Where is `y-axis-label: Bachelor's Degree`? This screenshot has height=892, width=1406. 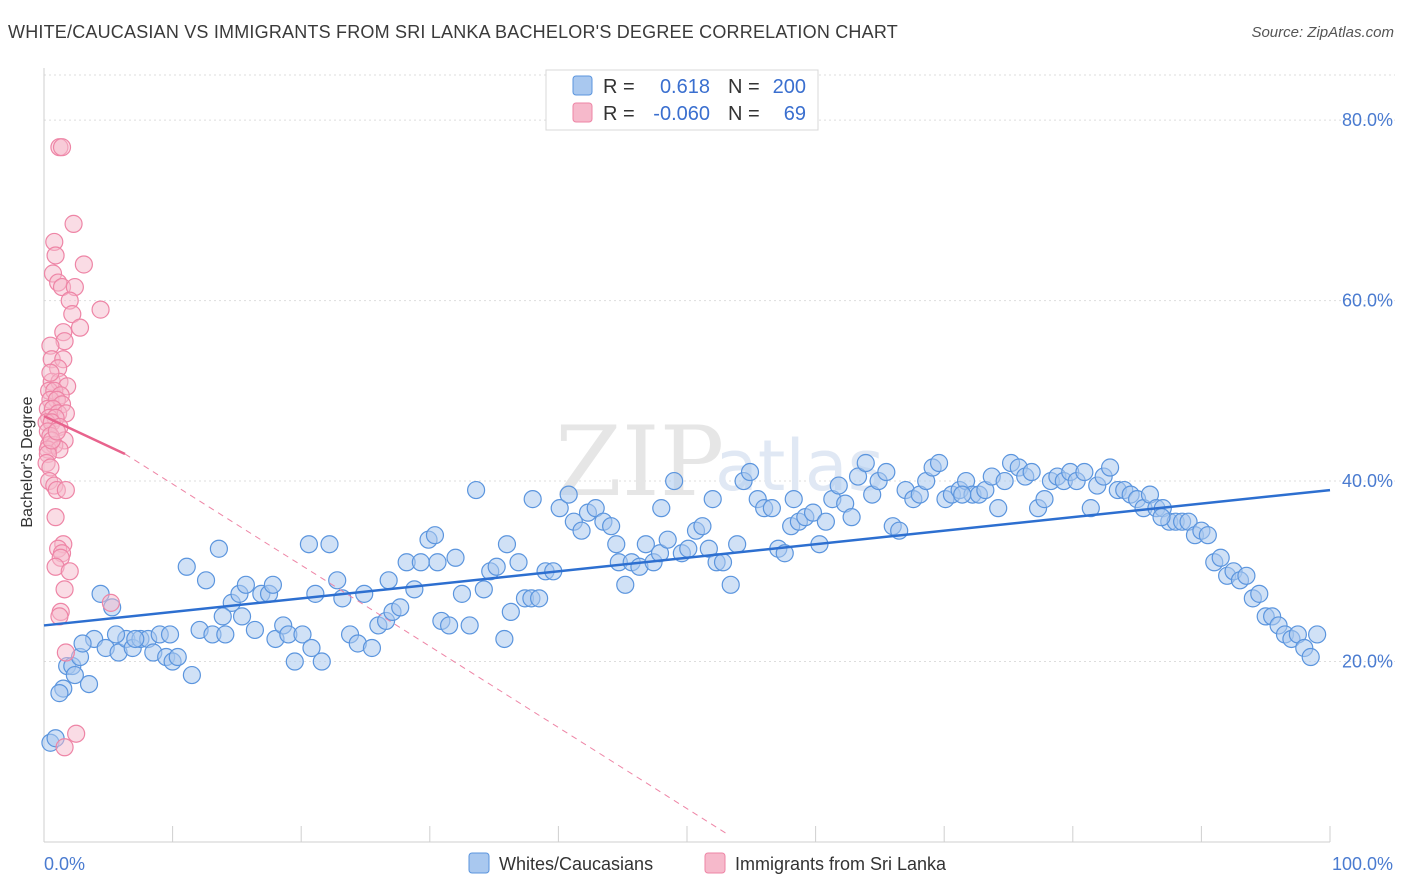
y-axis-label: Bachelor's Degree is located at coordinates (27, 461).